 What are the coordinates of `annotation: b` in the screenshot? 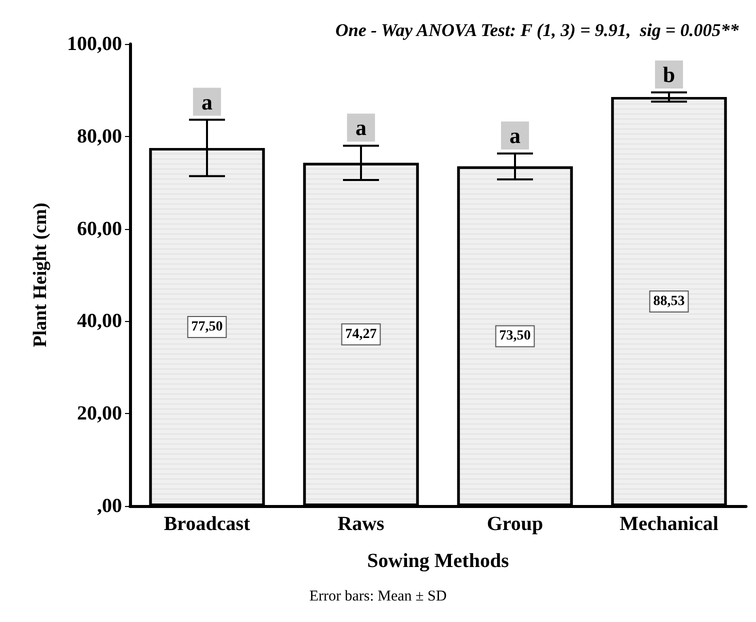 It's located at (669, 75).